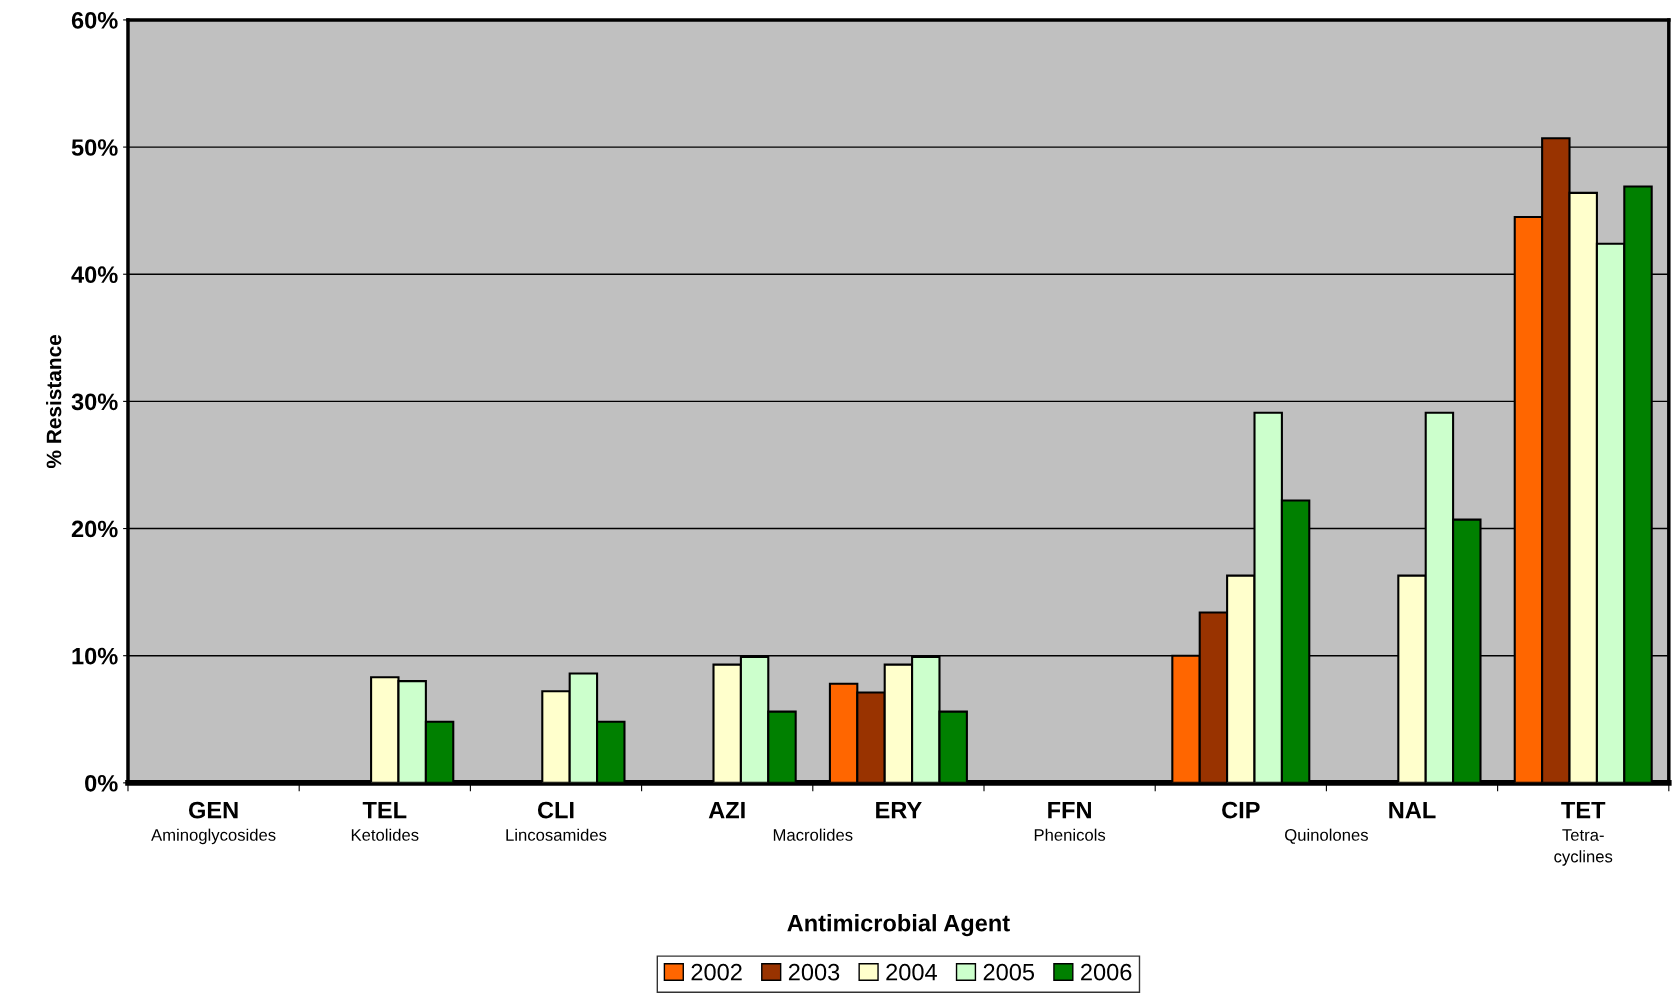  Describe the element at coordinates (814, 972) in the screenshot. I see `legend-label: 2003` at that location.